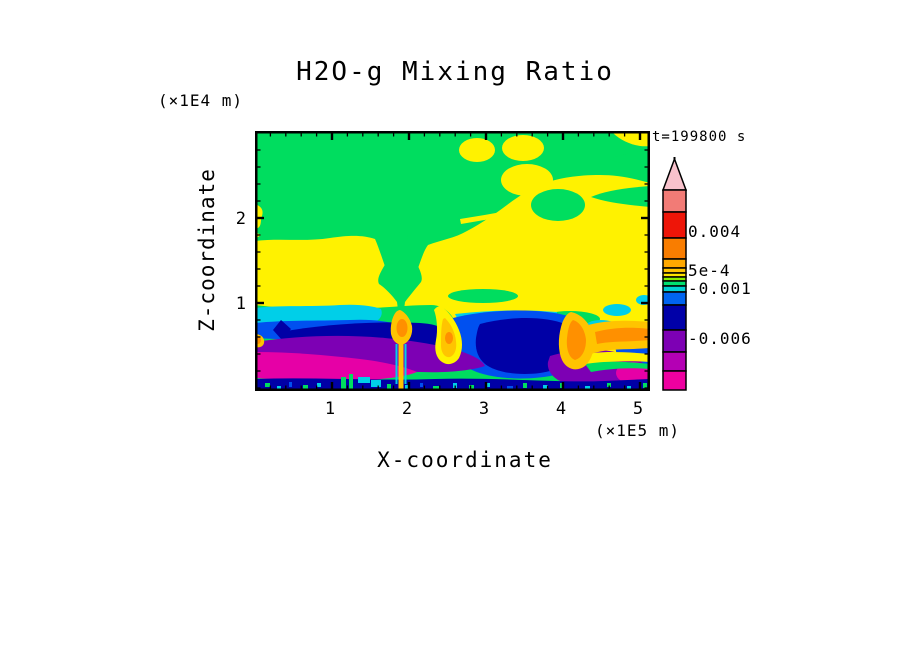  Describe the element at coordinates (330, 409) in the screenshot. I see `x-tick-label-1: 1` at that location.